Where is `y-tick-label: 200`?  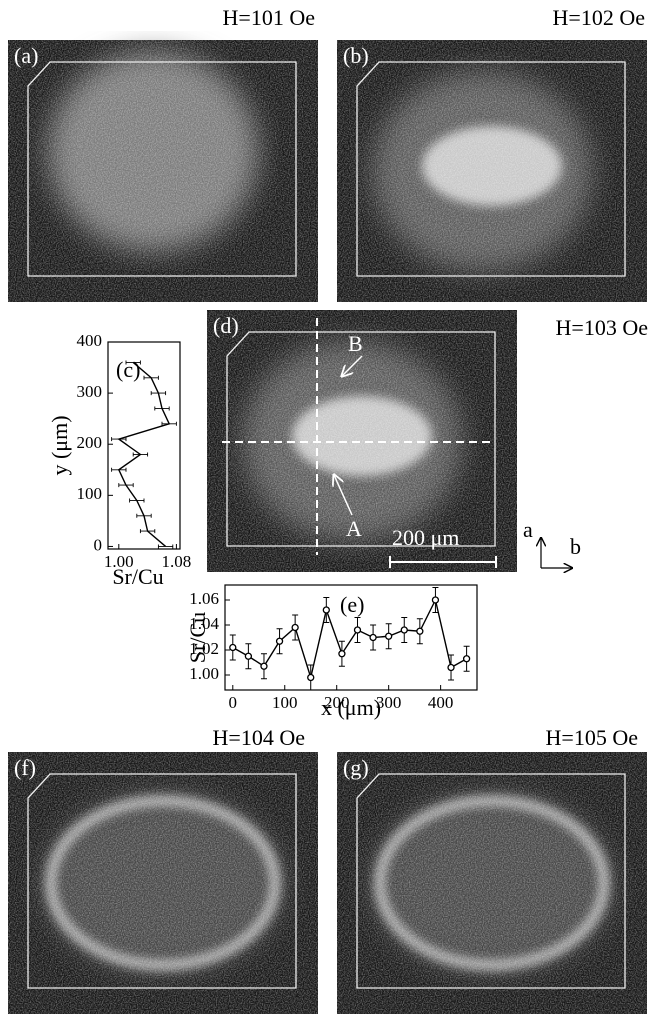 y-tick-label: 200 is located at coordinates (90, 442).